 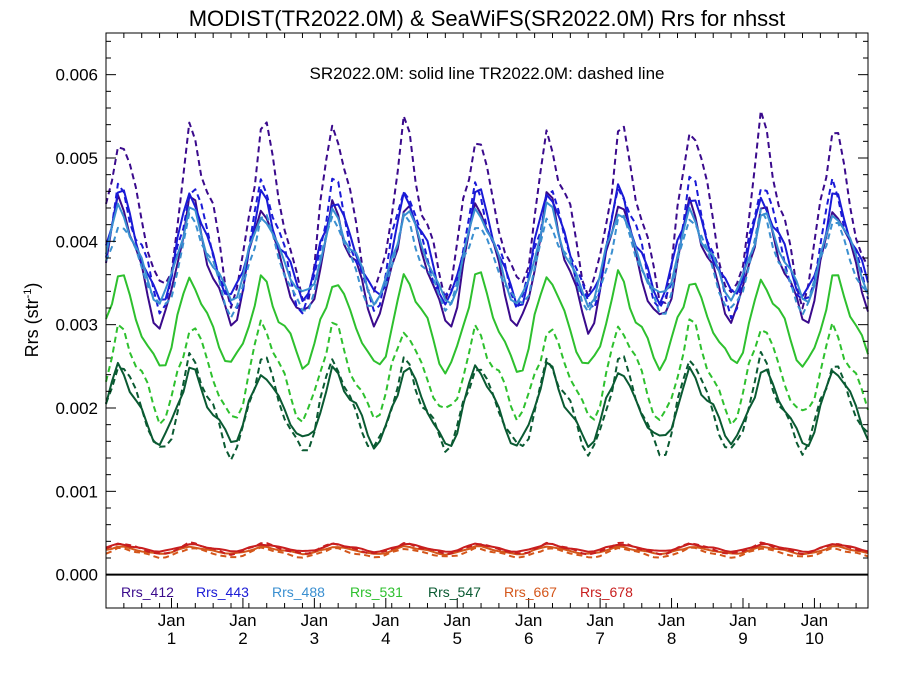 What do you see at coordinates (76, 491) in the screenshot?
I see `y-tick-label: 0.001` at bounding box center [76, 491].